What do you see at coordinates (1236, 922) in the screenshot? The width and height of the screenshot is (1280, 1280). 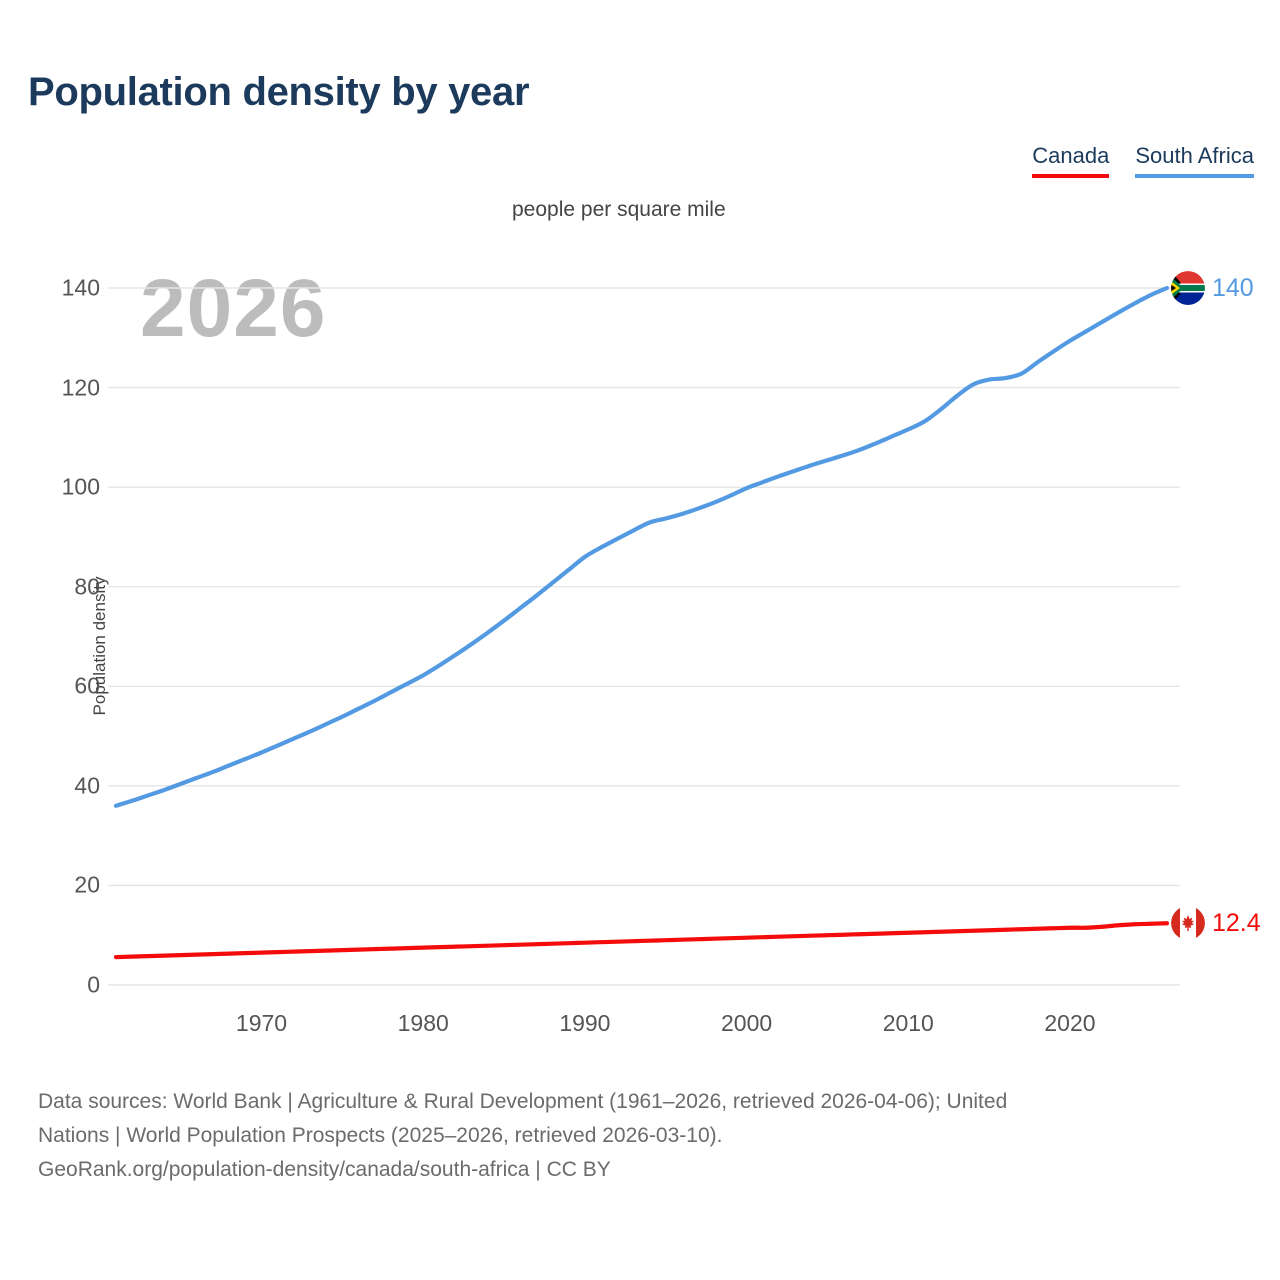 I see `end-label-canada-value: 12.4` at bounding box center [1236, 922].